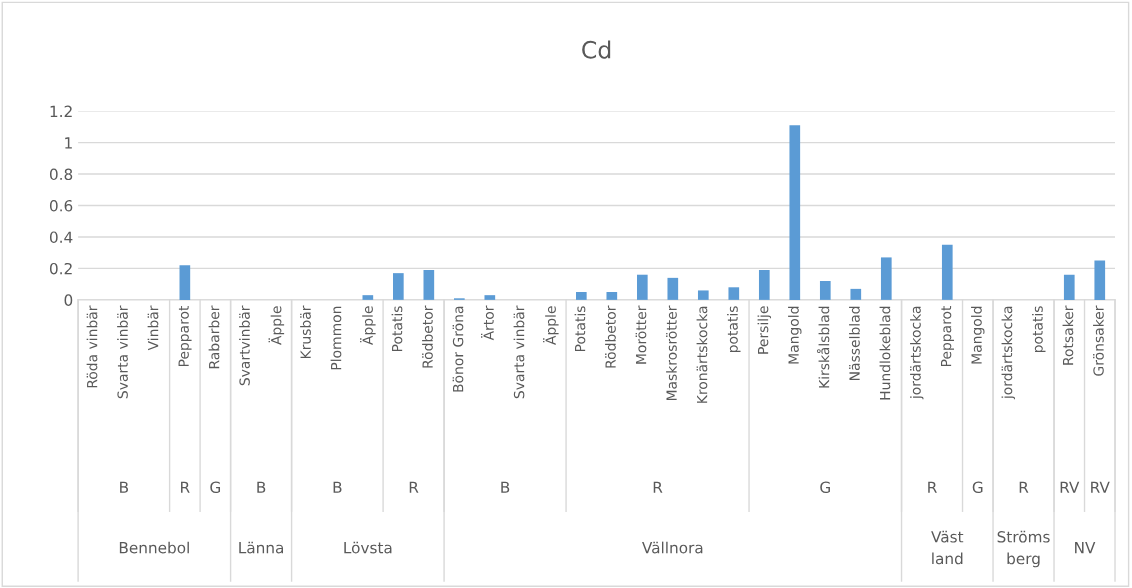 The image size is (1132, 588). Describe the element at coordinates (61, 111) in the screenshot. I see `y-tick-label: 1.2` at that location.